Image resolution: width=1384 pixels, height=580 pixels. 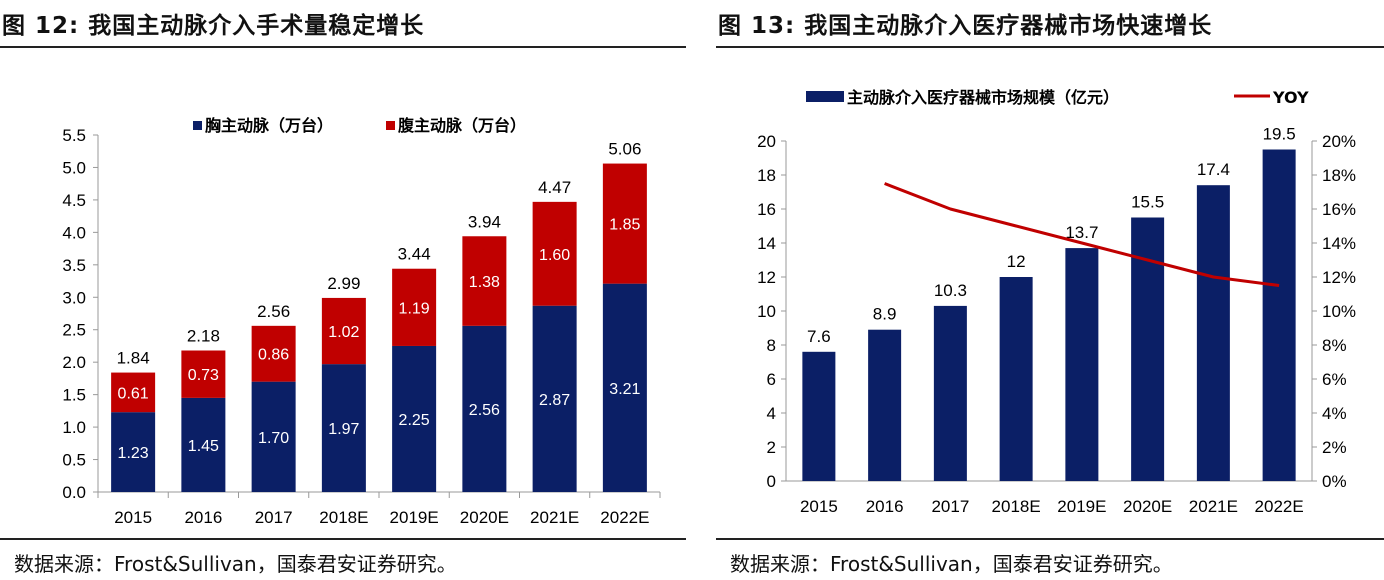 What do you see at coordinates (74, 492) in the screenshot?
I see `y-tick-label: 0.0` at bounding box center [74, 492].